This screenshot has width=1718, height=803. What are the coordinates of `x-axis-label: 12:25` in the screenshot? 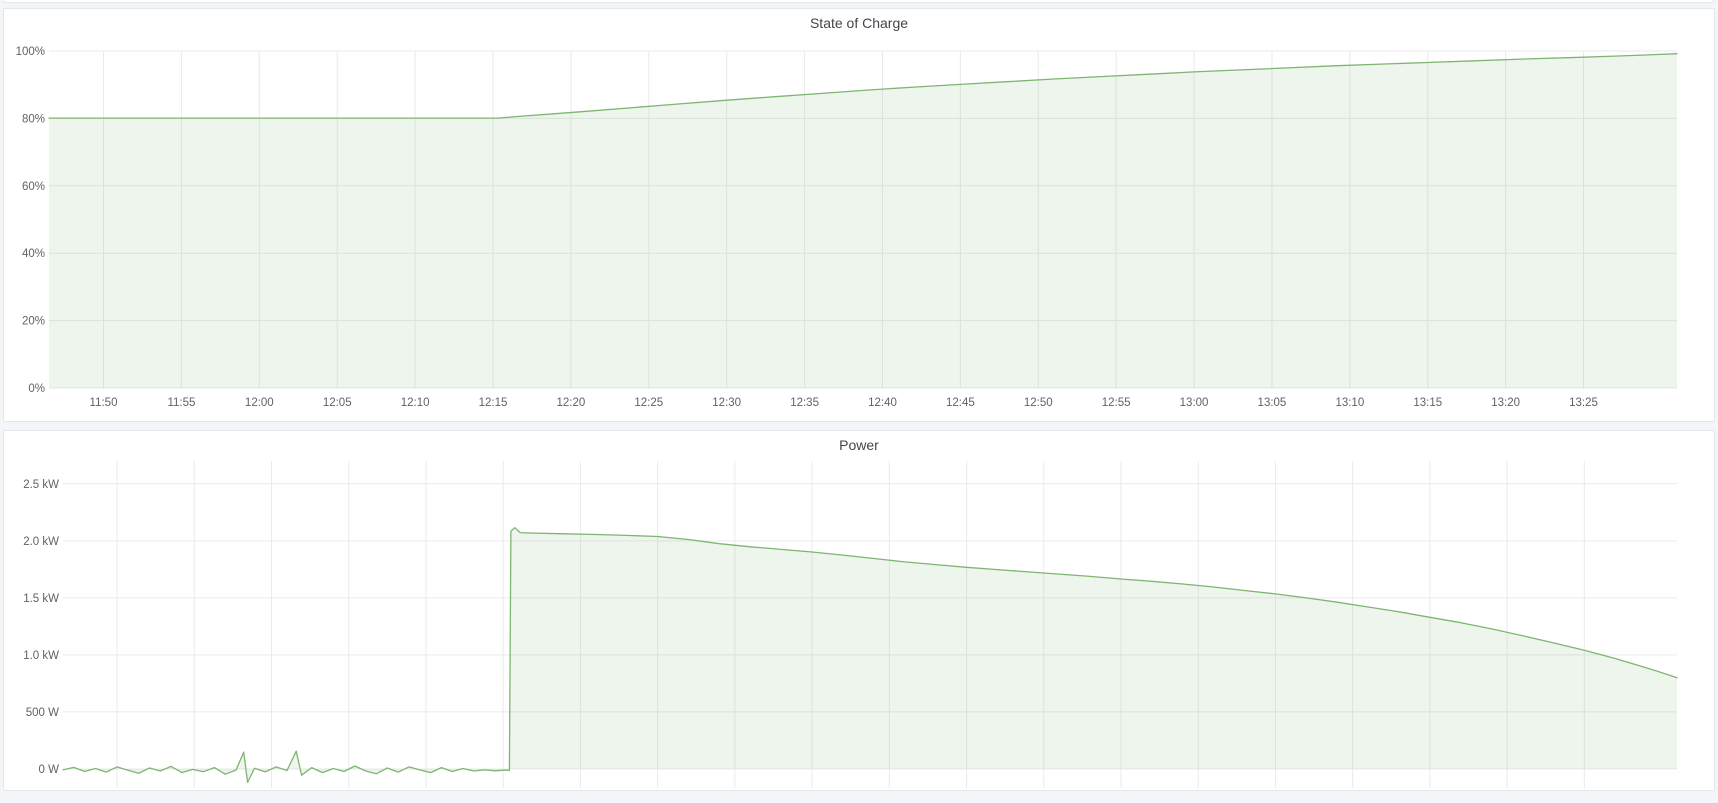 It's located at (648, 403).